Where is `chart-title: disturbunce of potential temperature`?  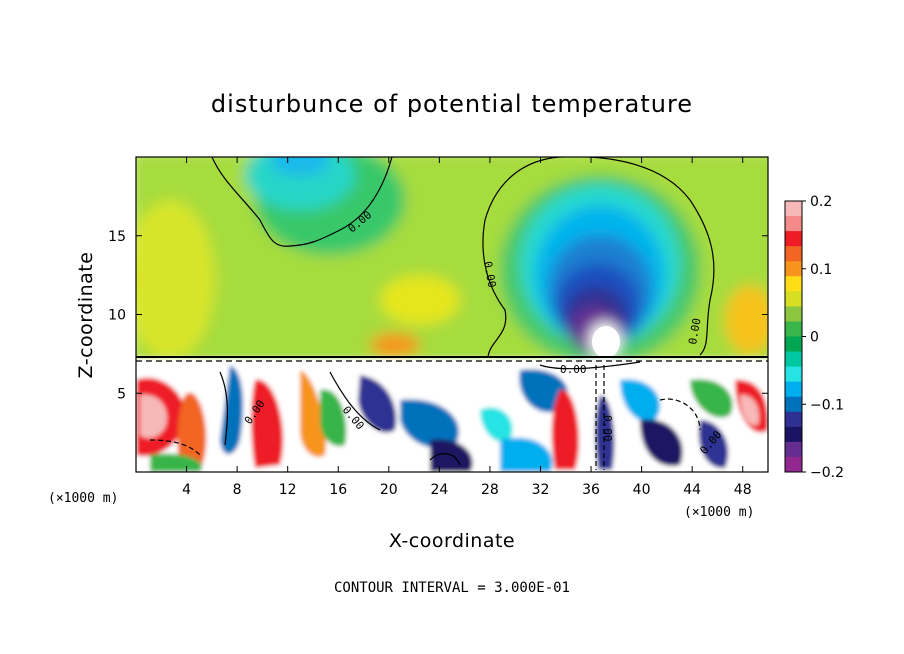 chart-title: disturbunce of potential temperature is located at coordinates (452, 104).